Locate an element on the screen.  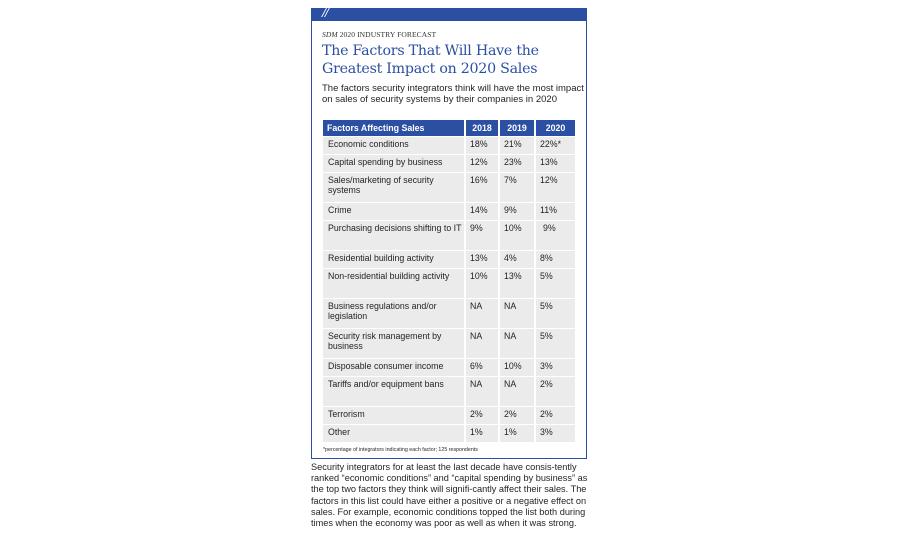
value-2018-cell: 2% is located at coordinates (482, 415).